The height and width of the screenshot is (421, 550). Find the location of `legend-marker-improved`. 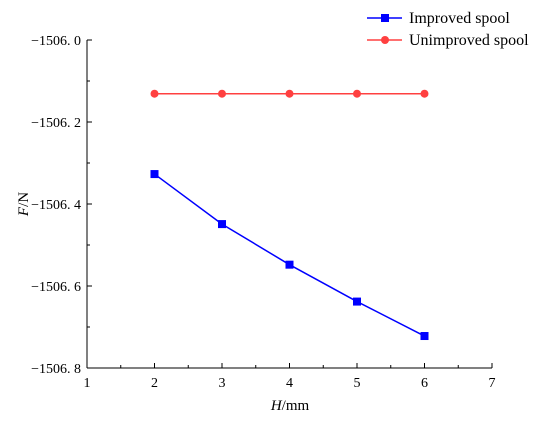

legend-marker-improved is located at coordinates (385, 18).